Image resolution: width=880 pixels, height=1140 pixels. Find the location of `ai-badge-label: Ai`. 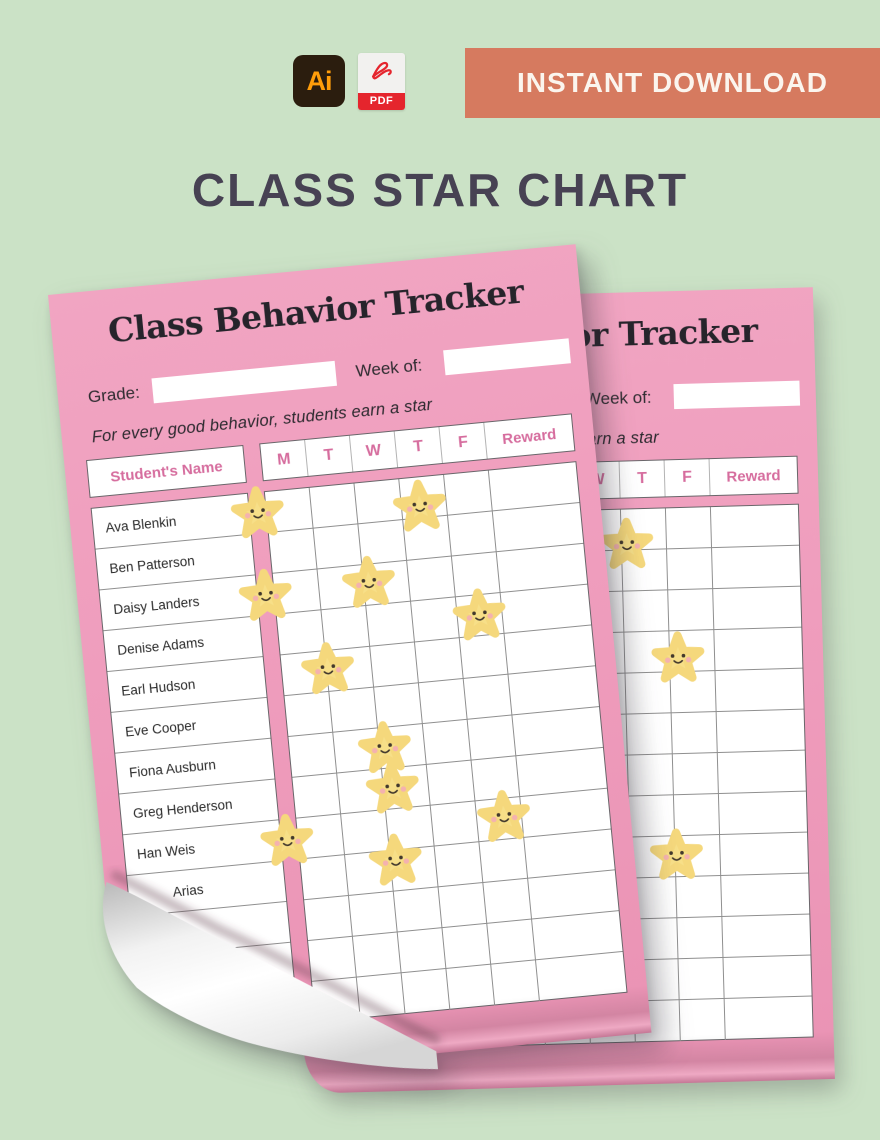

ai-badge-label: Ai is located at coordinates (319, 80).